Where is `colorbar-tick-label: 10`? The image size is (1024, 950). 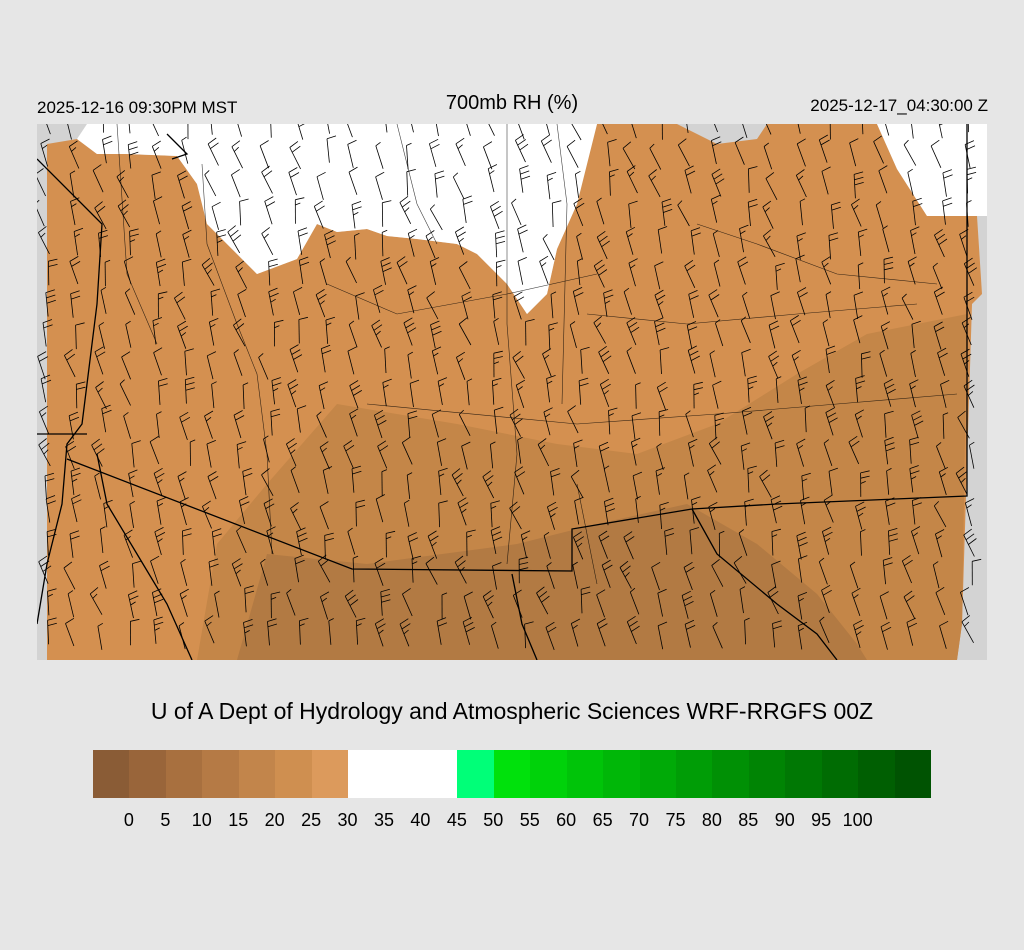 colorbar-tick-label: 10 is located at coordinates (201, 820).